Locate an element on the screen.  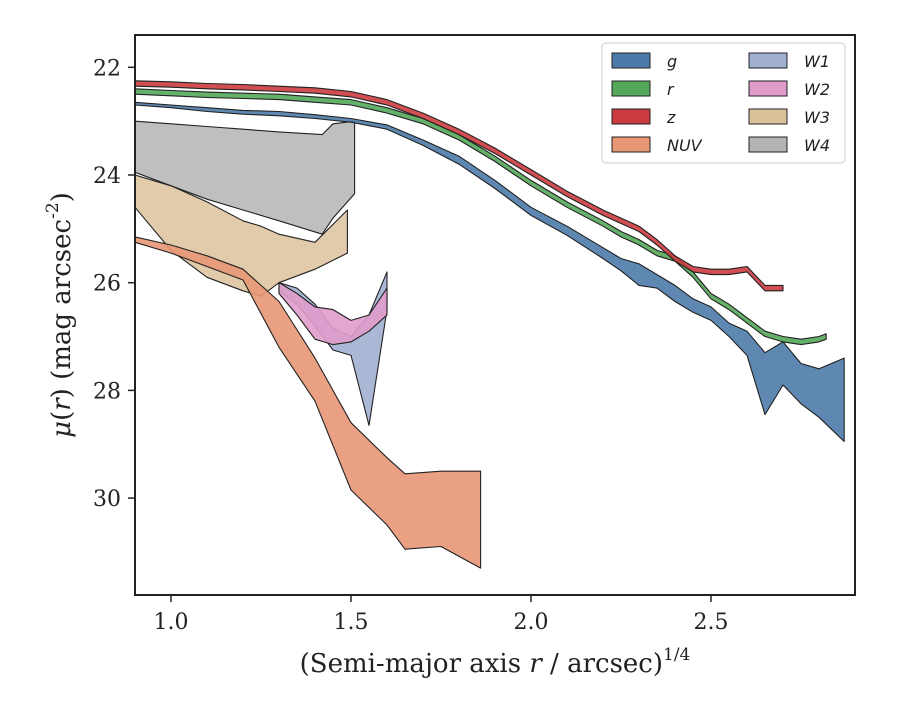
x-tick-label-1.5: 1.5 is located at coordinates (351, 622).